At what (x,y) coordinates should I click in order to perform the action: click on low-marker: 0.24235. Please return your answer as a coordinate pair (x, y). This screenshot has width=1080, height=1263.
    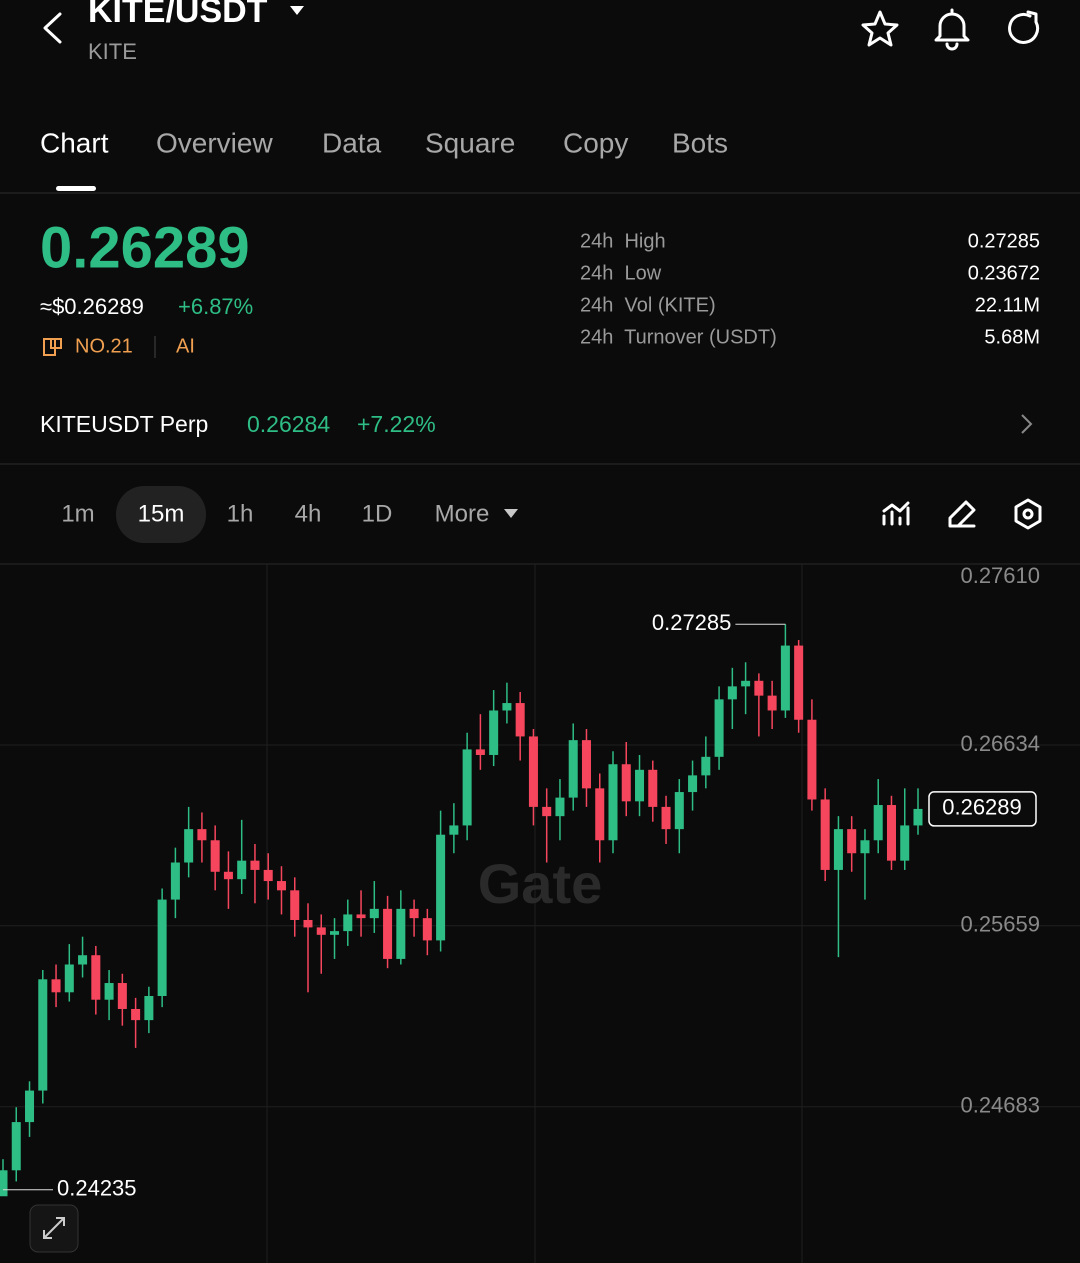
    Looking at the image, I should click on (97, 1188).